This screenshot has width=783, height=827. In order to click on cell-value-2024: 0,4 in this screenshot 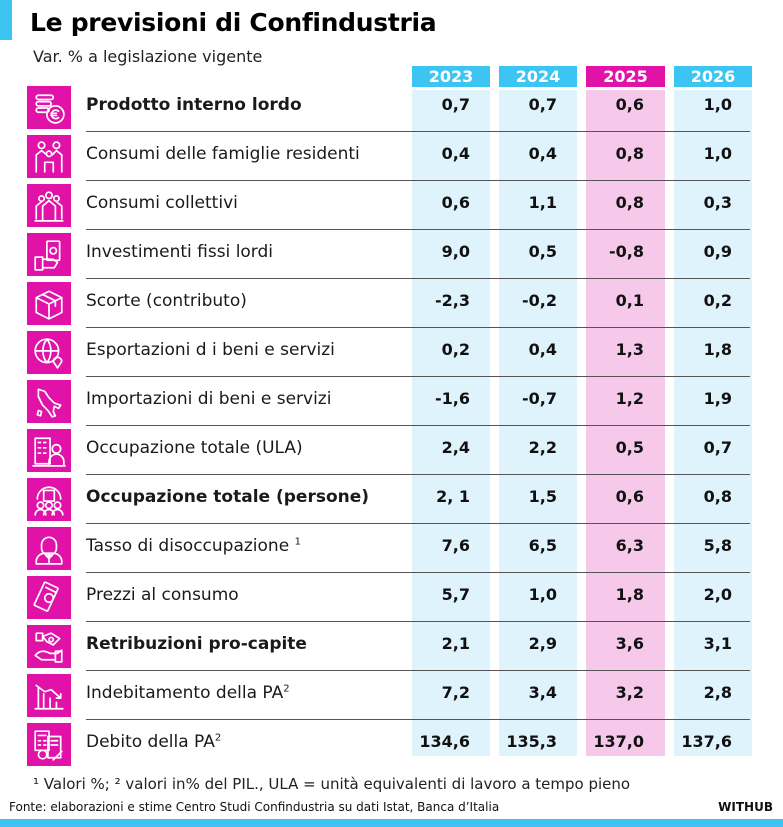, I will do `click(542, 153)`.